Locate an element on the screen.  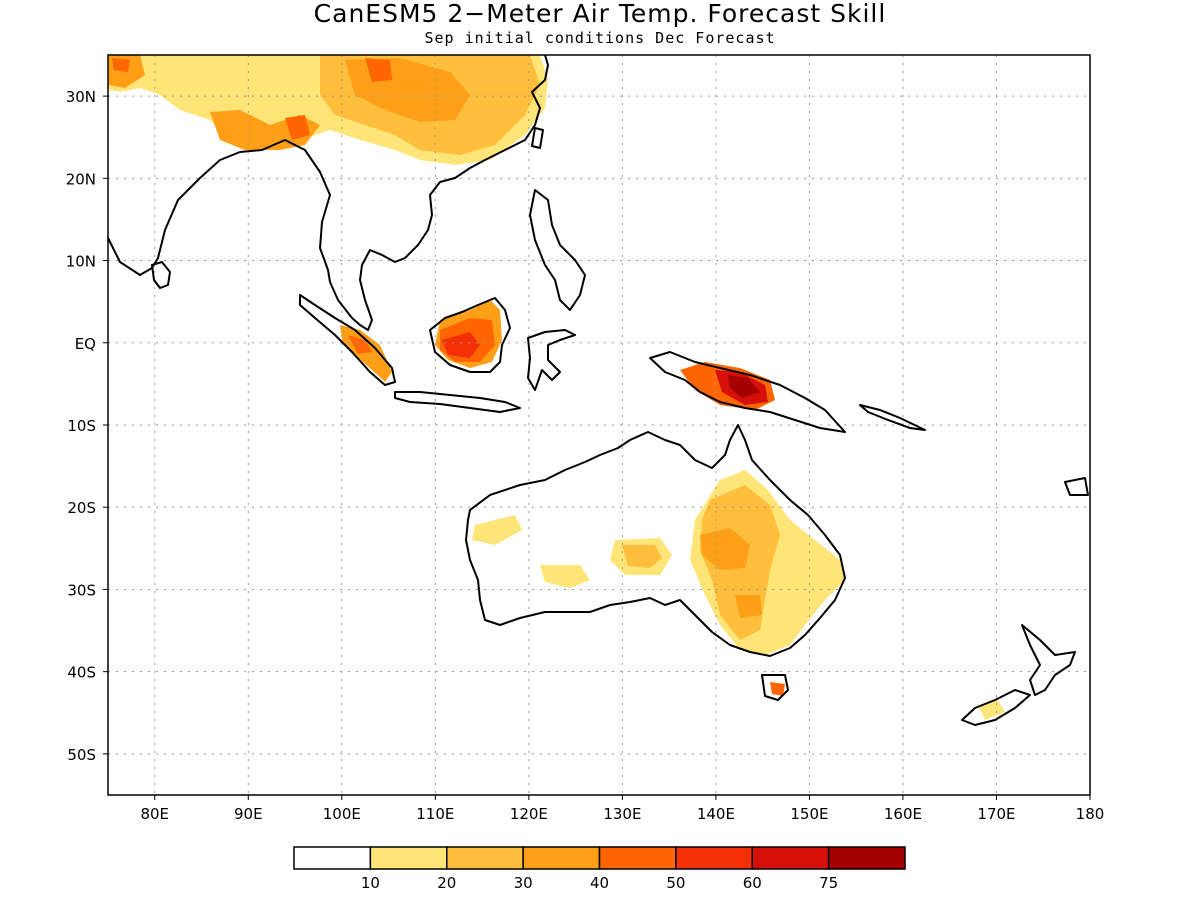
colorbar: 10 20 30 40 50 60 75 is located at coordinates (599, 869).